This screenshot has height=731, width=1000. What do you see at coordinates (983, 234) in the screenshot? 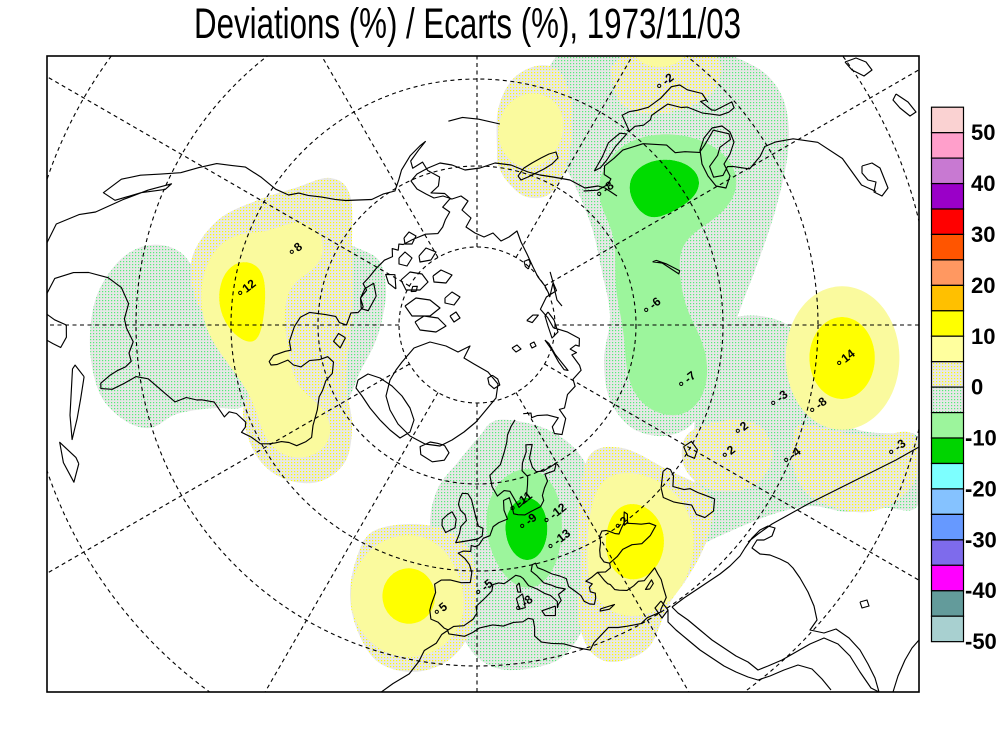
I see `svg-text: 30` at bounding box center [983, 234].